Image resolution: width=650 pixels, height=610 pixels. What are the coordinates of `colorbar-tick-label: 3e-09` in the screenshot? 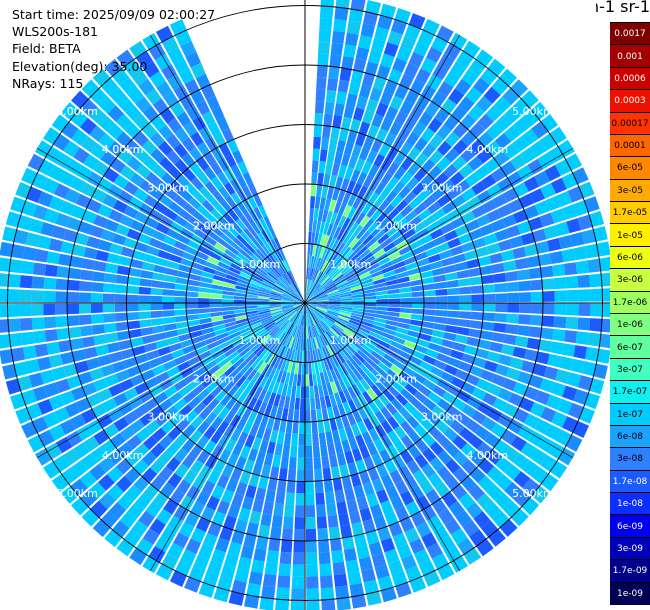 It's located at (630, 549).